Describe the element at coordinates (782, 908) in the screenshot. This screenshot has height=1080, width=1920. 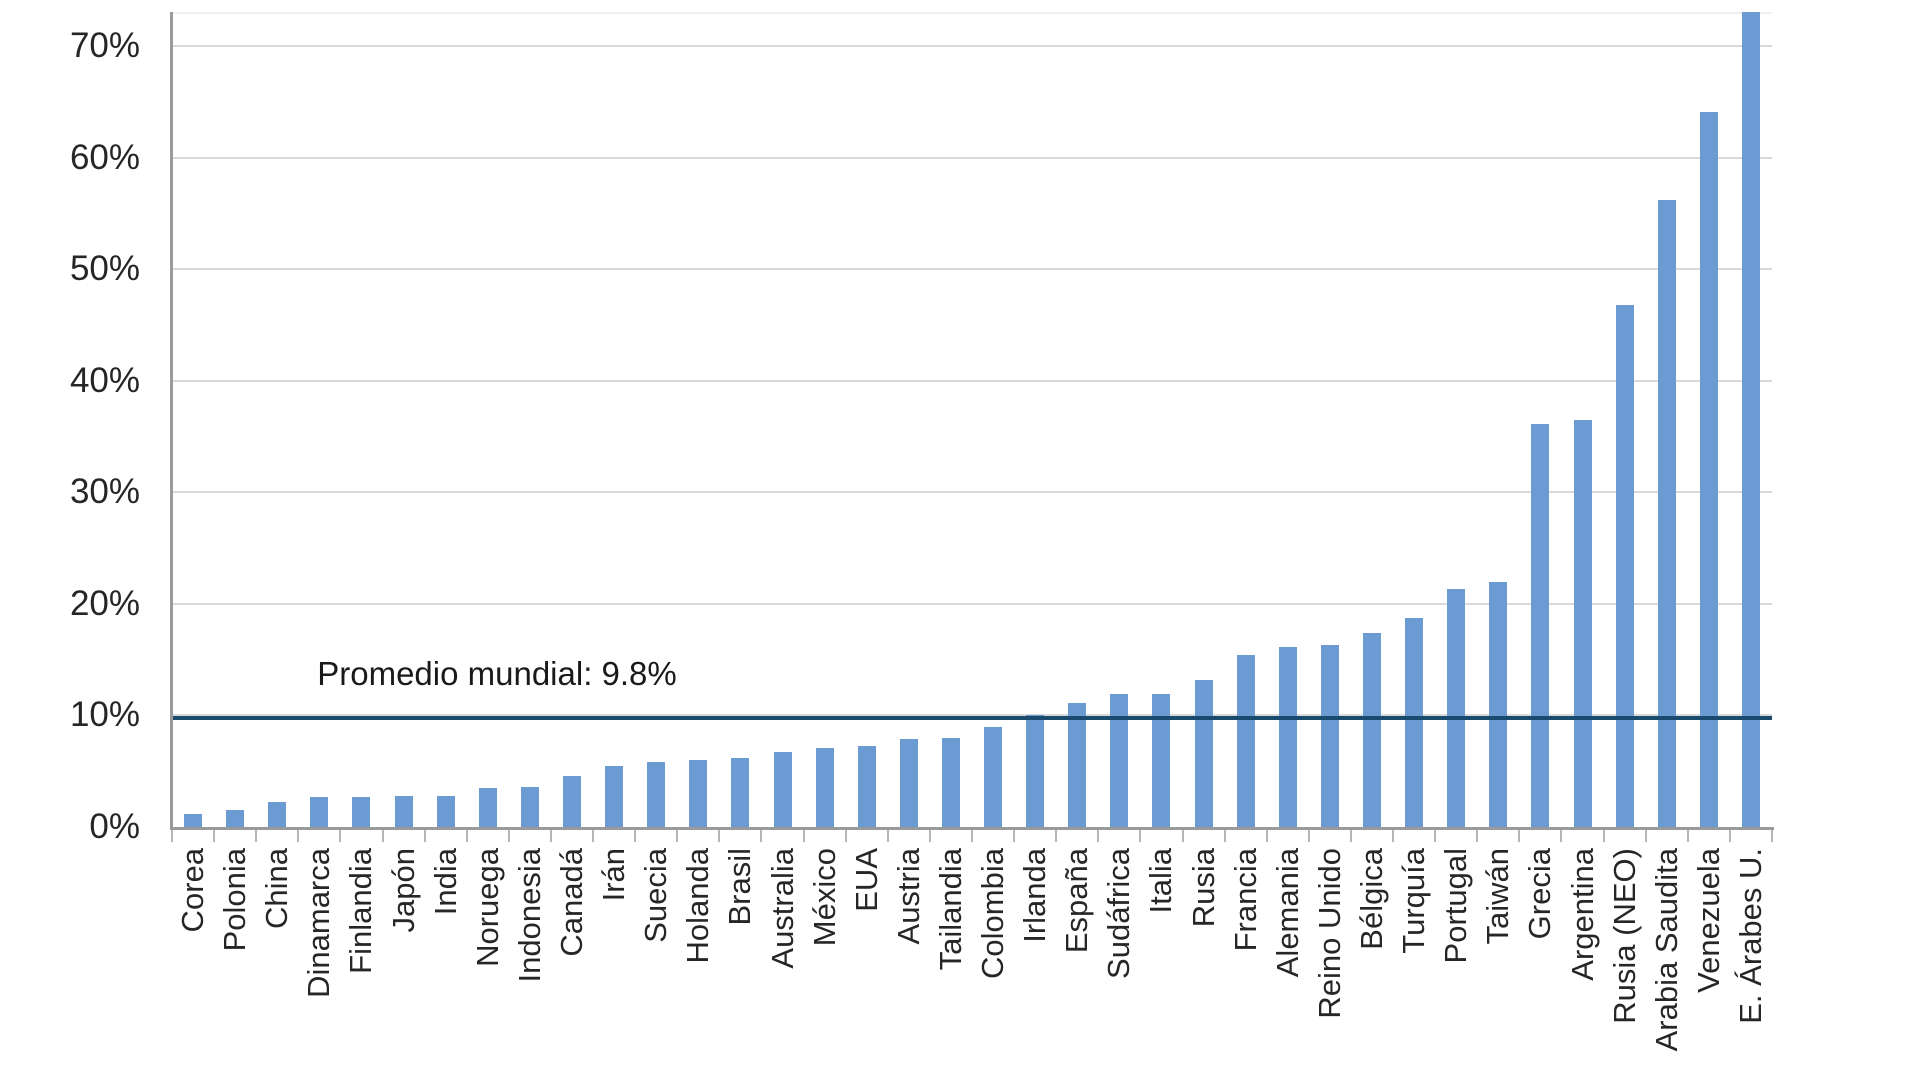
I see `x-axis-category-label: Australia` at that location.